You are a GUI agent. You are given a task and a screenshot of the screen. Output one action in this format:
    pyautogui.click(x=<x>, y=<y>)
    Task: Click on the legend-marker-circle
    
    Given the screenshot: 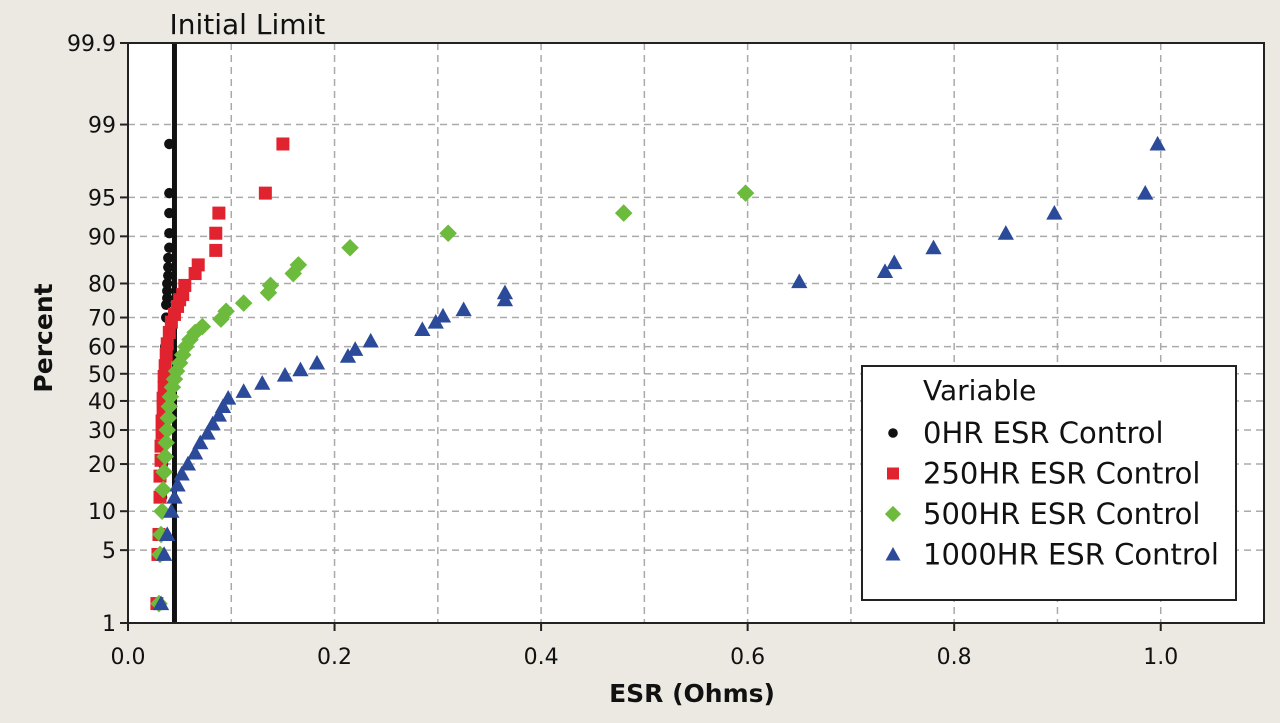 What is the action you would take?
    pyautogui.click(x=893, y=433)
    